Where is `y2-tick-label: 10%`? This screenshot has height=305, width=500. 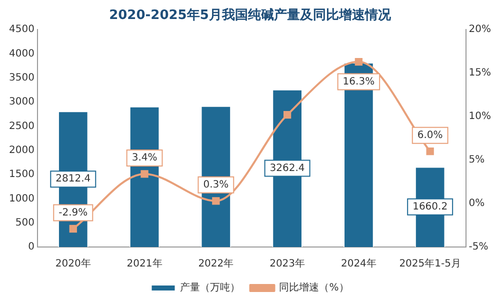 y2-tick-label: 10% is located at coordinates (480, 116).